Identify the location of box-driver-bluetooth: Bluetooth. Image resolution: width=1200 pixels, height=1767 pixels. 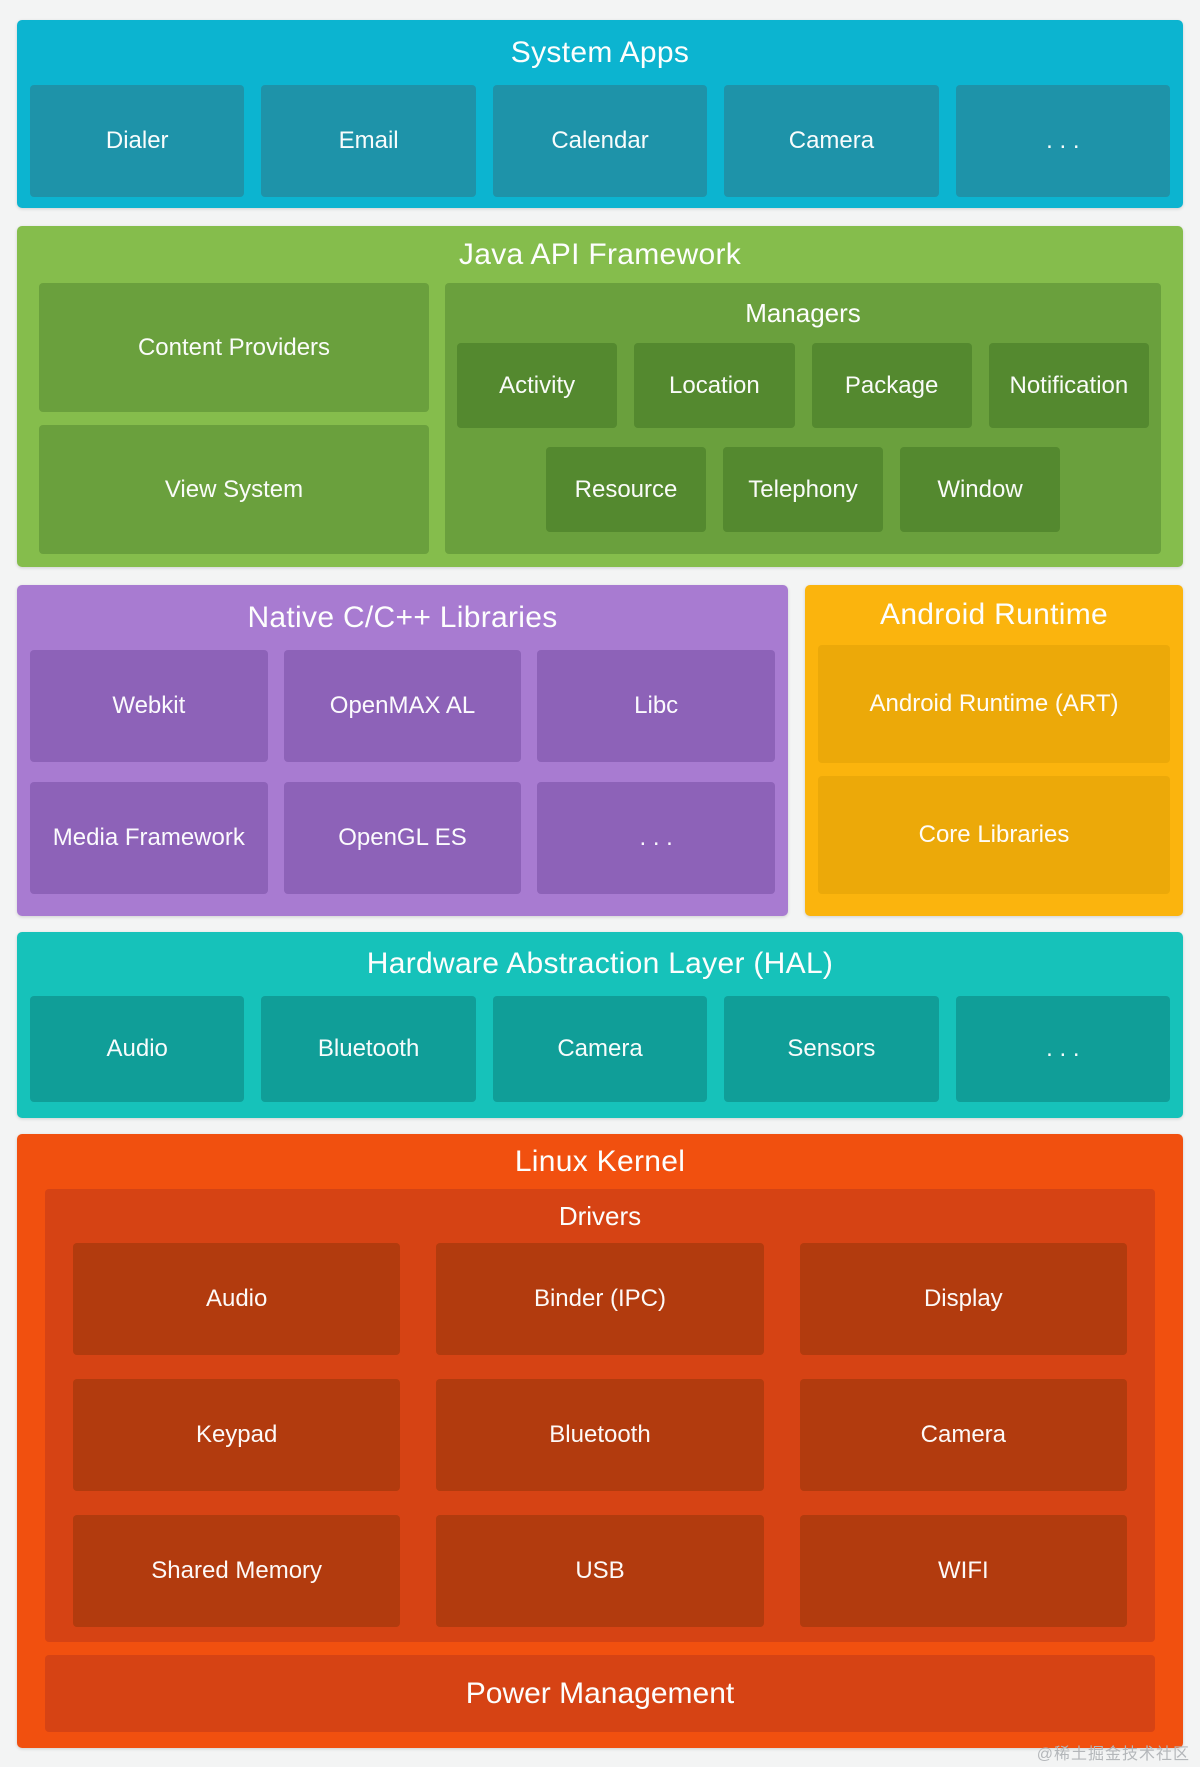
(600, 1435).